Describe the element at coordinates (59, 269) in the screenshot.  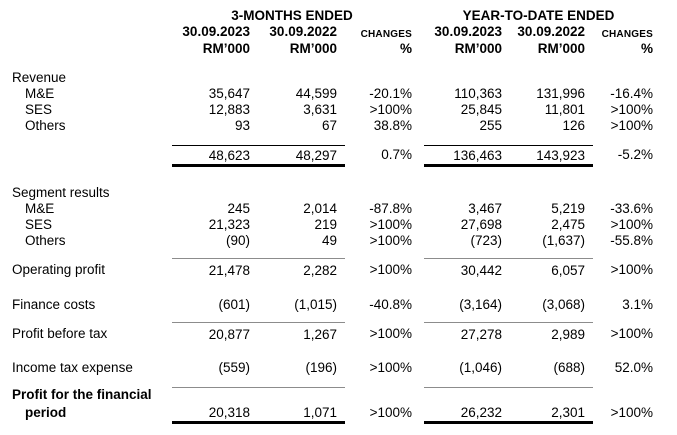
I see `row-label: Operating profit` at that location.